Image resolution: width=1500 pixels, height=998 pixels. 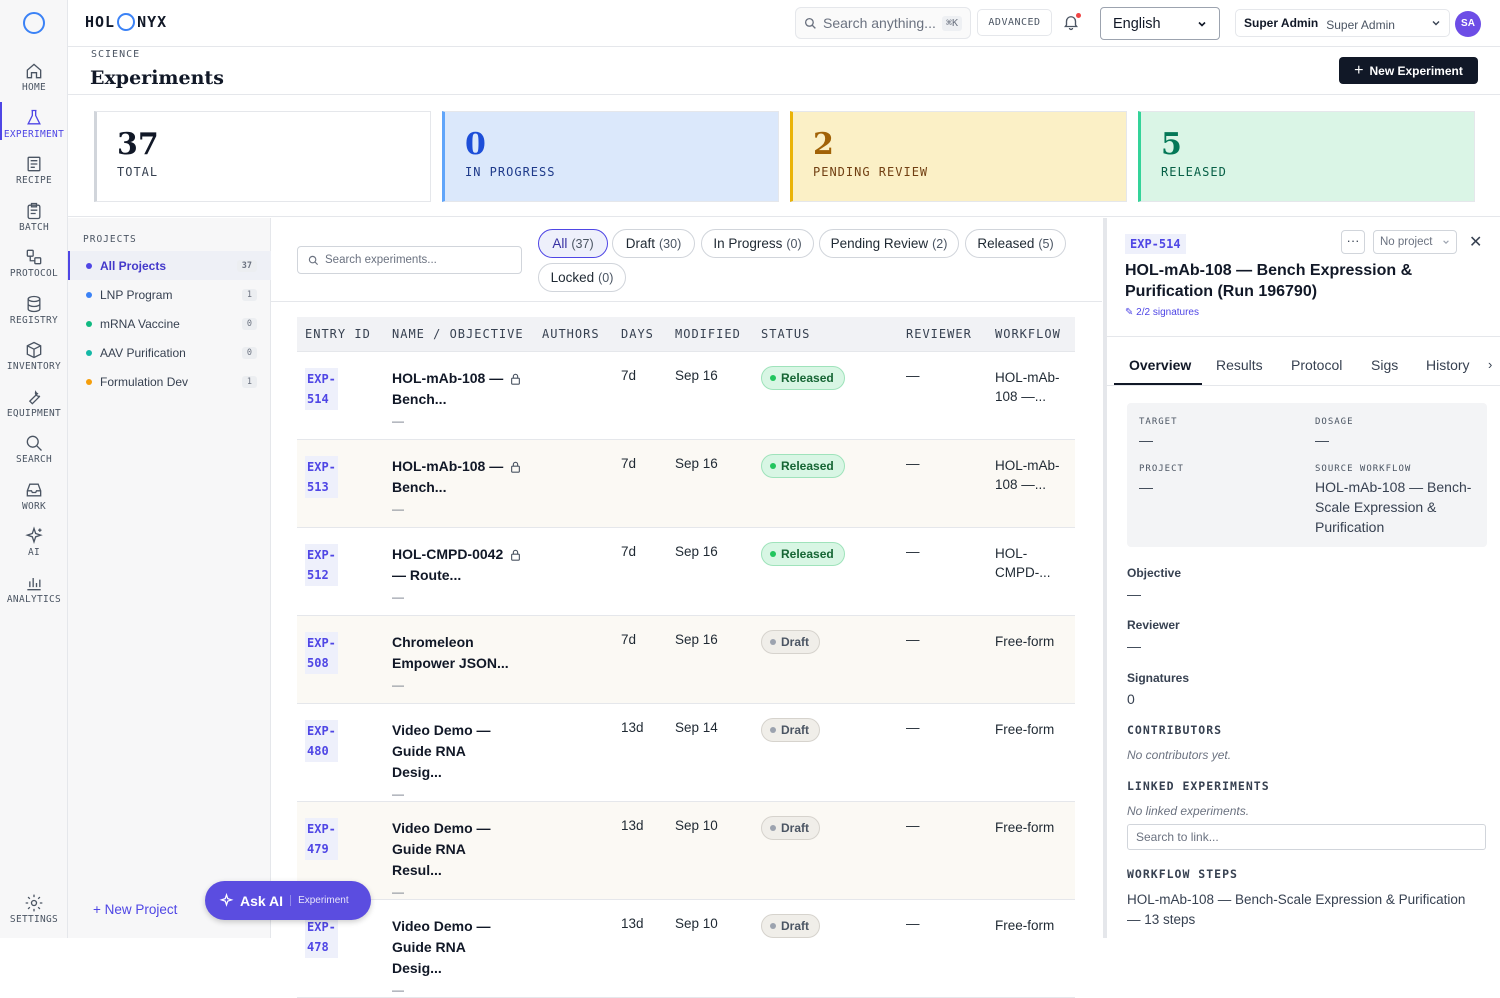 What do you see at coordinates (582, 277) in the screenshot?
I see `filter-pill-locked: Locked (0)` at bounding box center [582, 277].